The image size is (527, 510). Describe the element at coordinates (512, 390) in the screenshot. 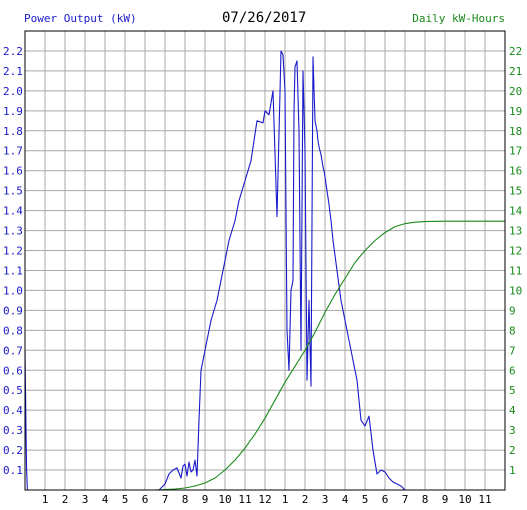

I see `right-tick-label: 5` at that location.